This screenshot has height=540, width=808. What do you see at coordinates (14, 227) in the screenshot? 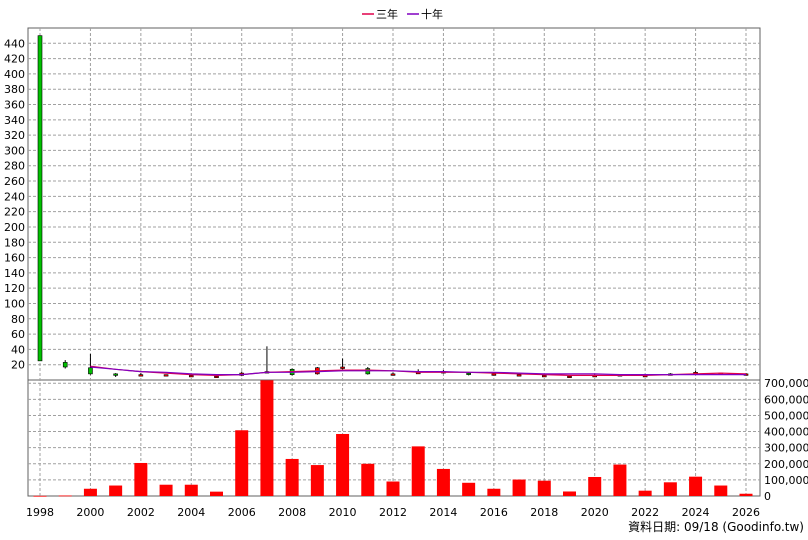
I see `price-tick-label: 200` at bounding box center [14, 227].